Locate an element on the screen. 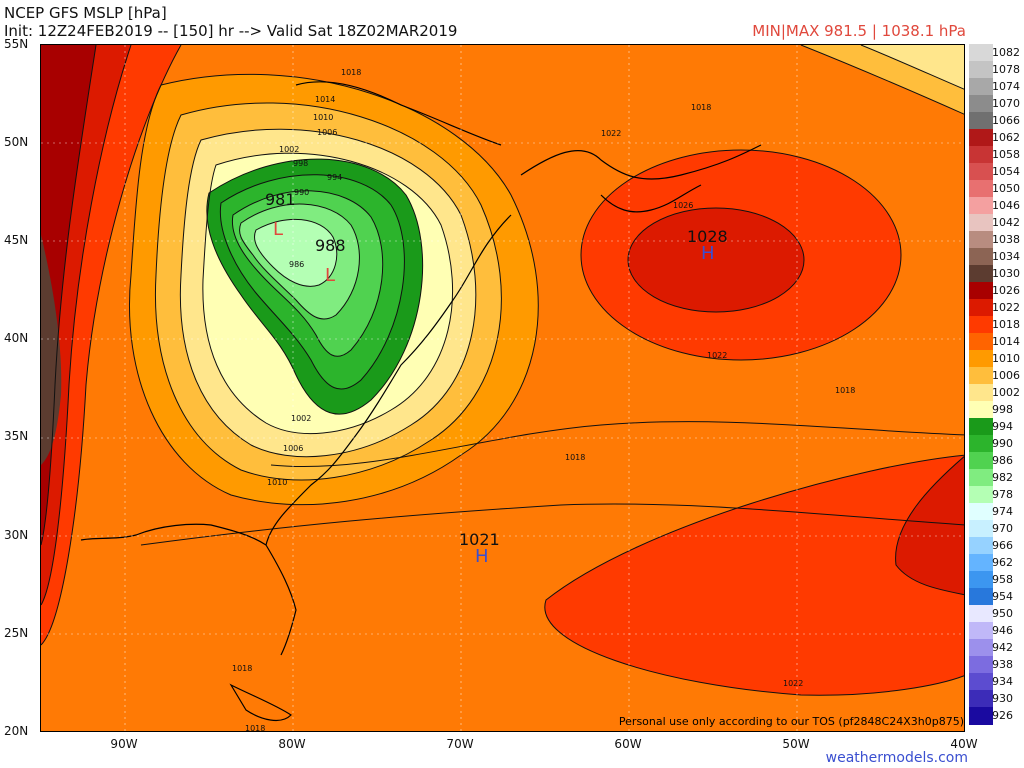  isobar-label: 986 is located at coordinates (296, 264).